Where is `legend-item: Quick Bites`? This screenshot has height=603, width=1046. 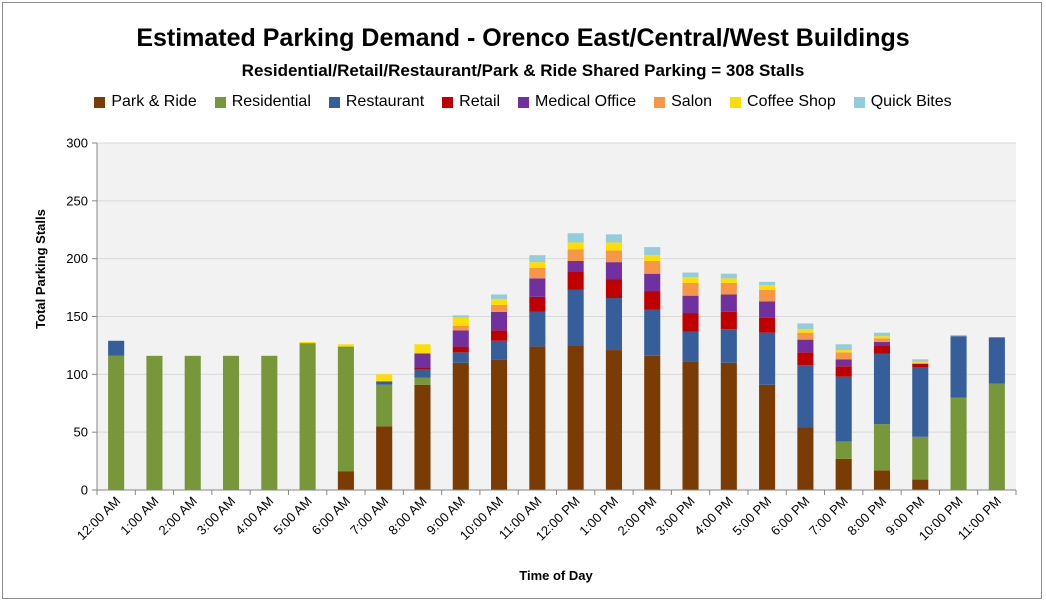 legend-item: Quick Bites is located at coordinates (902, 102).